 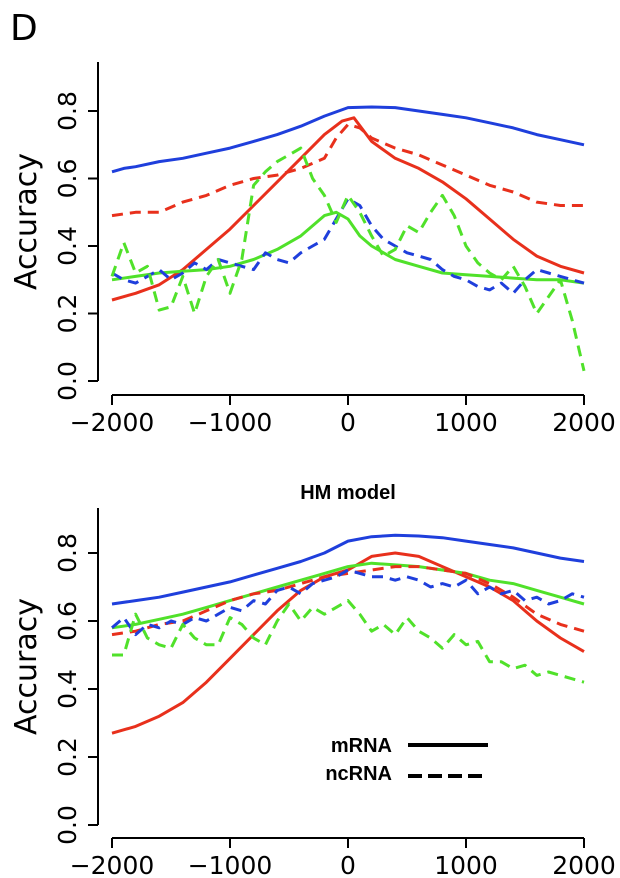 I want to click on legend: mRNA ncRNA, so click(x=406, y=760).